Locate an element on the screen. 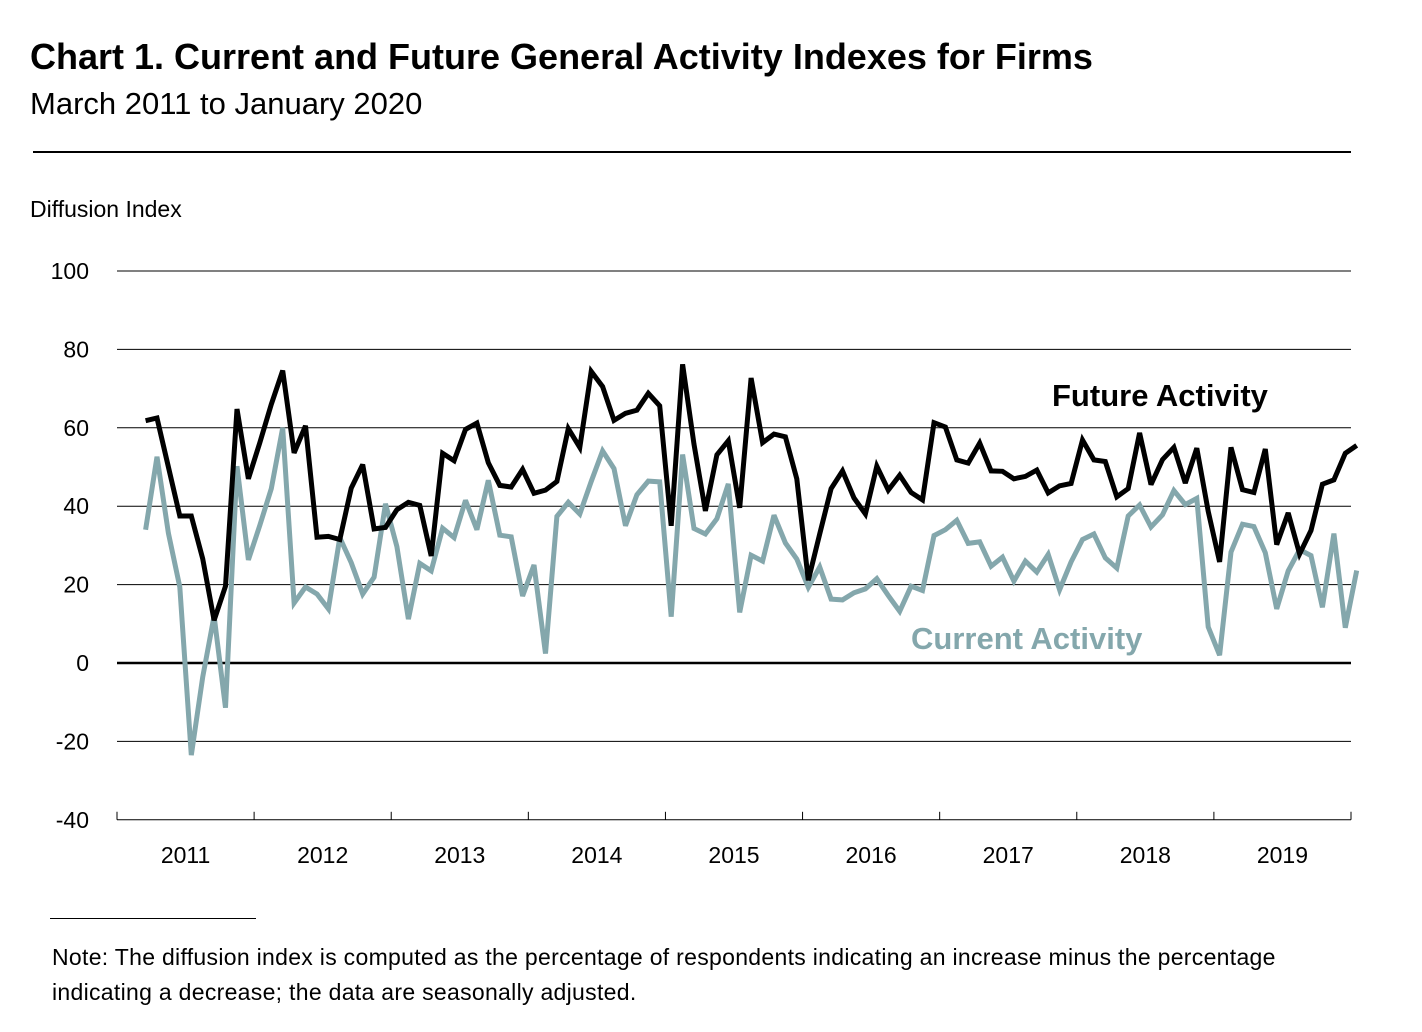  y-tick-label: 80 is located at coordinates (76, 349).